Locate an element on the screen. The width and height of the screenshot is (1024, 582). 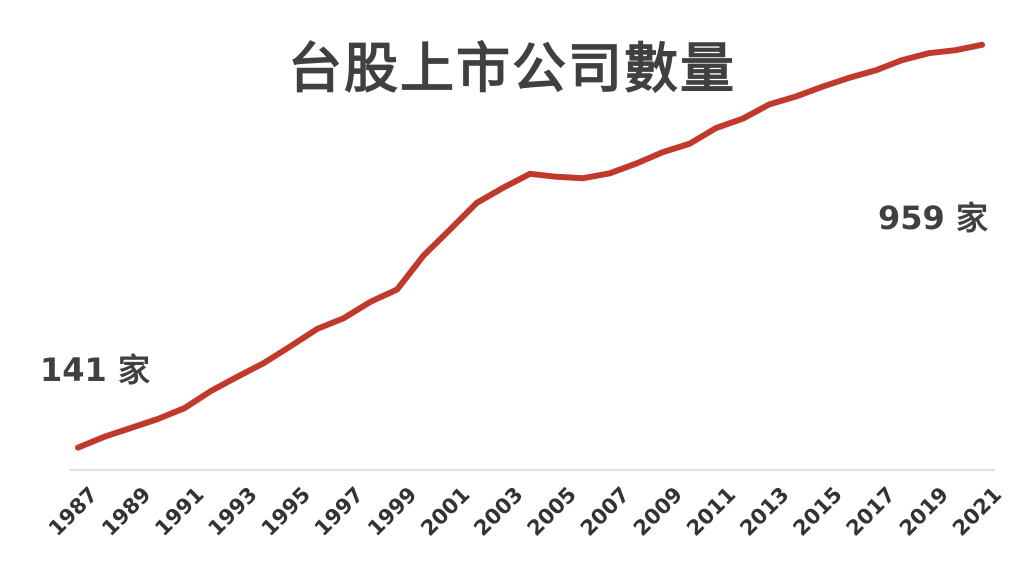
x-tick-label: 2013 is located at coordinates (764, 511).